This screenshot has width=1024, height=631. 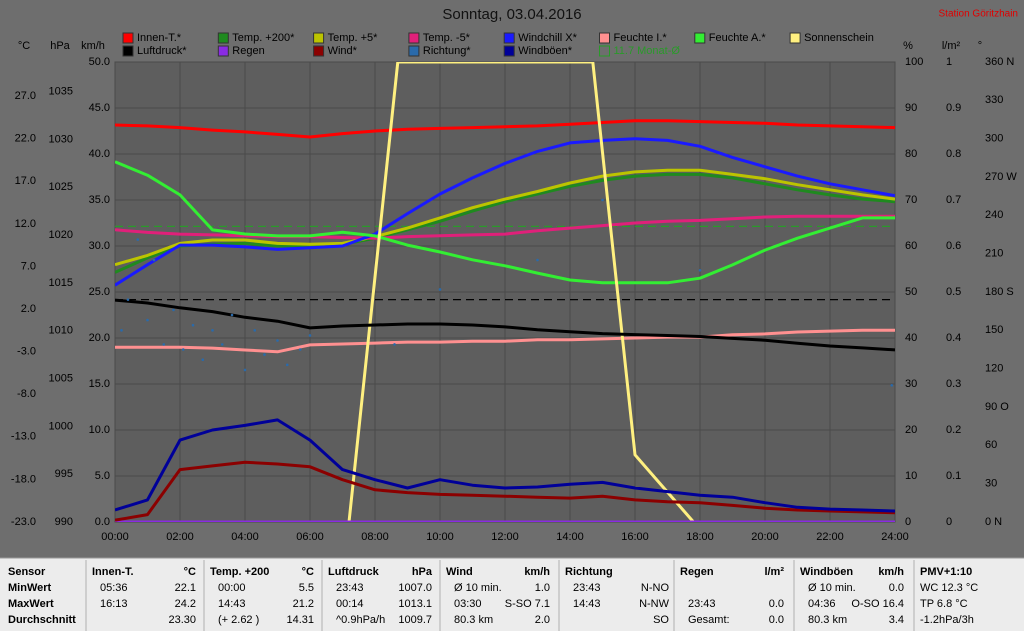 I want to click on cell-value: 2.0, so click(x=542, y=620).